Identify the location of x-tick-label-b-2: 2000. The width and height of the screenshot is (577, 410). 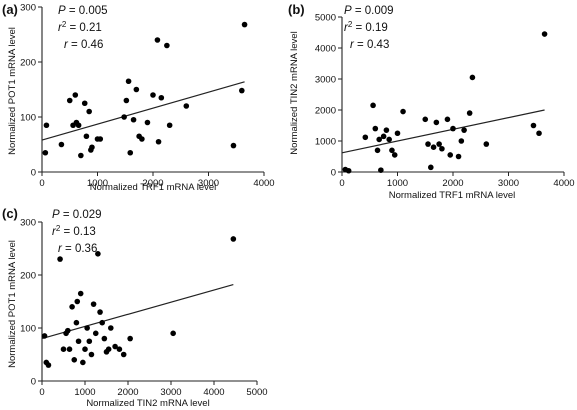
(452, 183).